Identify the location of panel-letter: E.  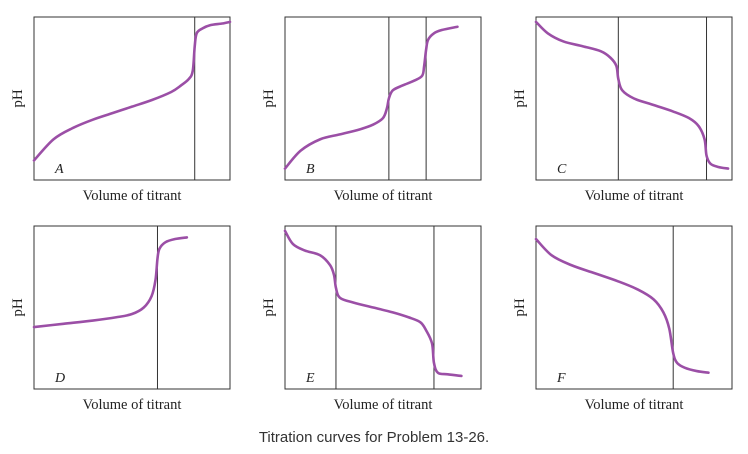
(310, 378).